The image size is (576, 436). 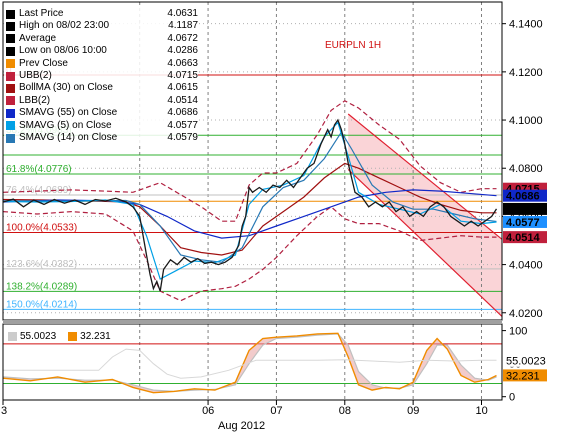 What do you see at coordinates (38, 336) in the screenshot?
I see `indicator-legend-label: 55.0023` at bounding box center [38, 336].